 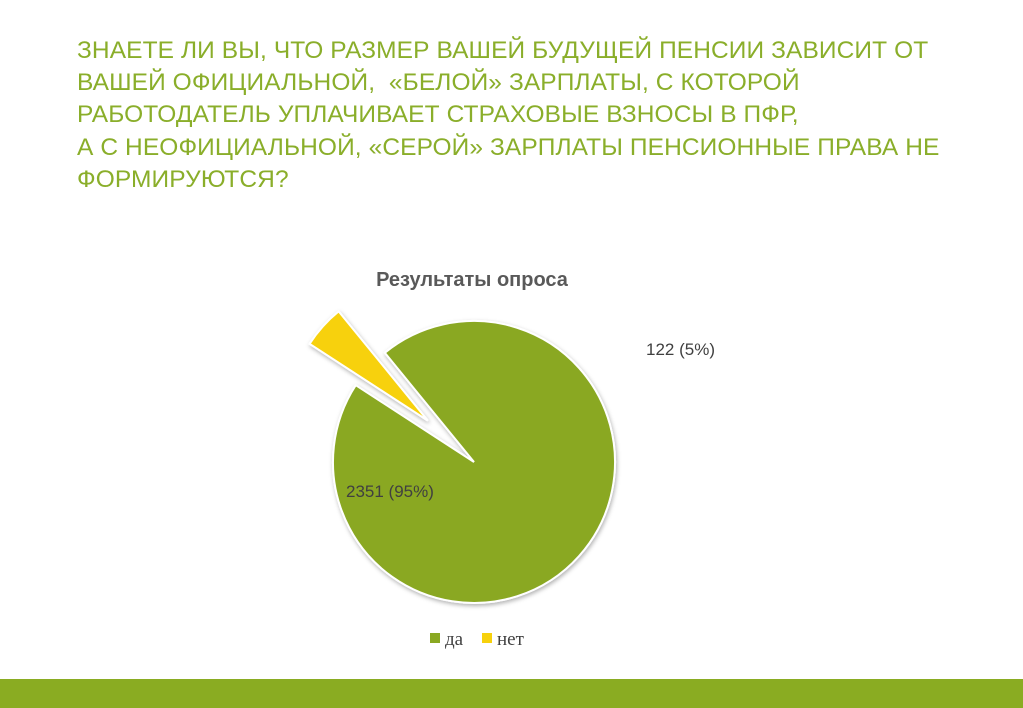 I want to click on chart-legend: да нет, so click(x=477, y=639).